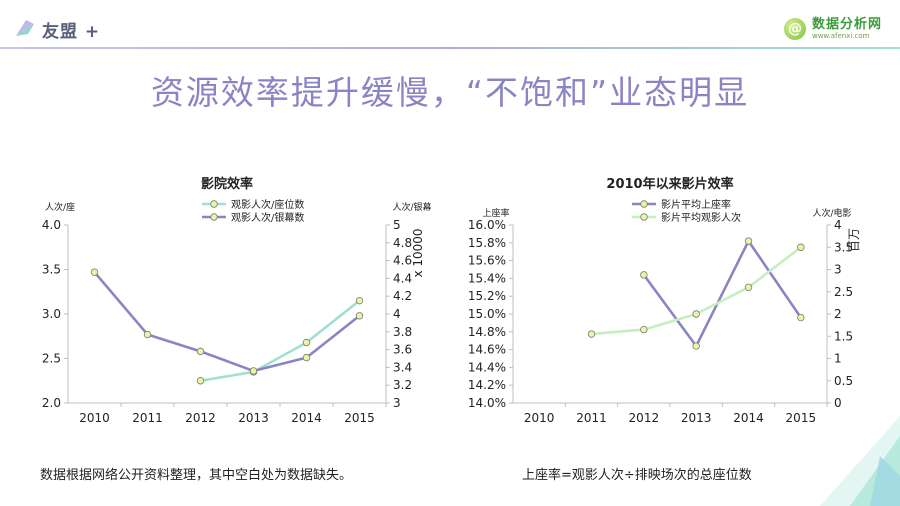 This screenshot has width=900, height=506. I want to click on y-right-tick-label: 4.8, so click(402, 243).